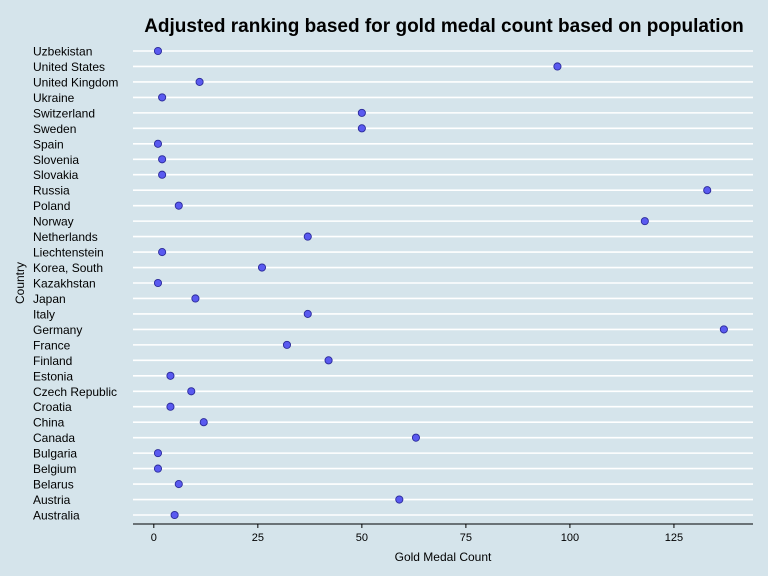 The height and width of the screenshot is (576, 768). What do you see at coordinates (52, 407) in the screenshot?
I see `category-label: Croatia` at bounding box center [52, 407].